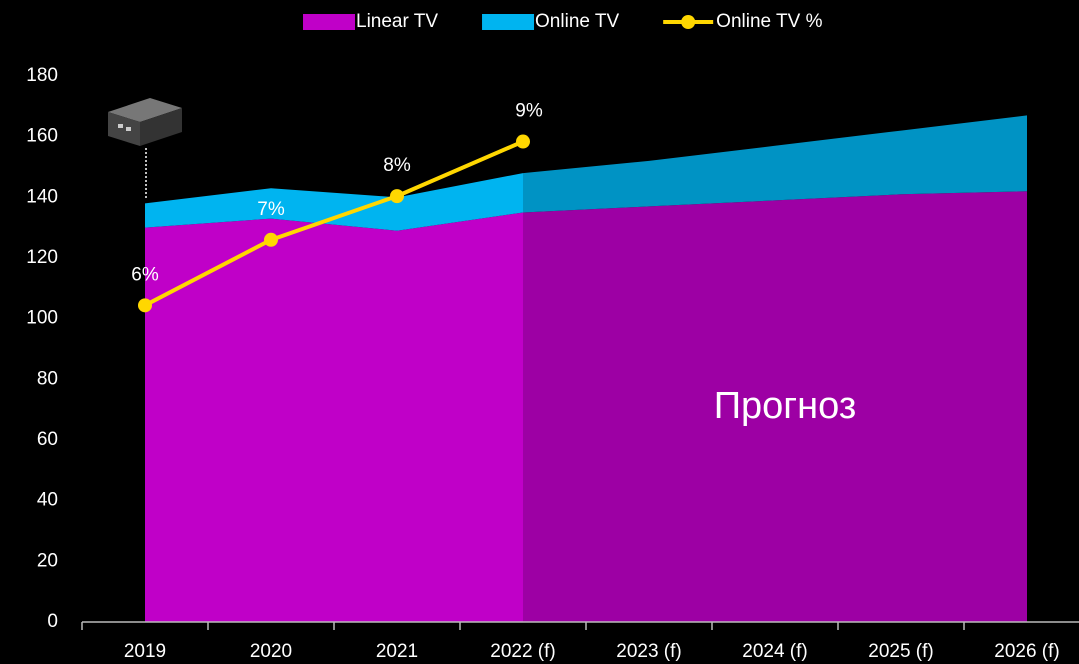  What do you see at coordinates (397, 651) in the screenshot?
I see `x-tick-label: 2021` at bounding box center [397, 651].